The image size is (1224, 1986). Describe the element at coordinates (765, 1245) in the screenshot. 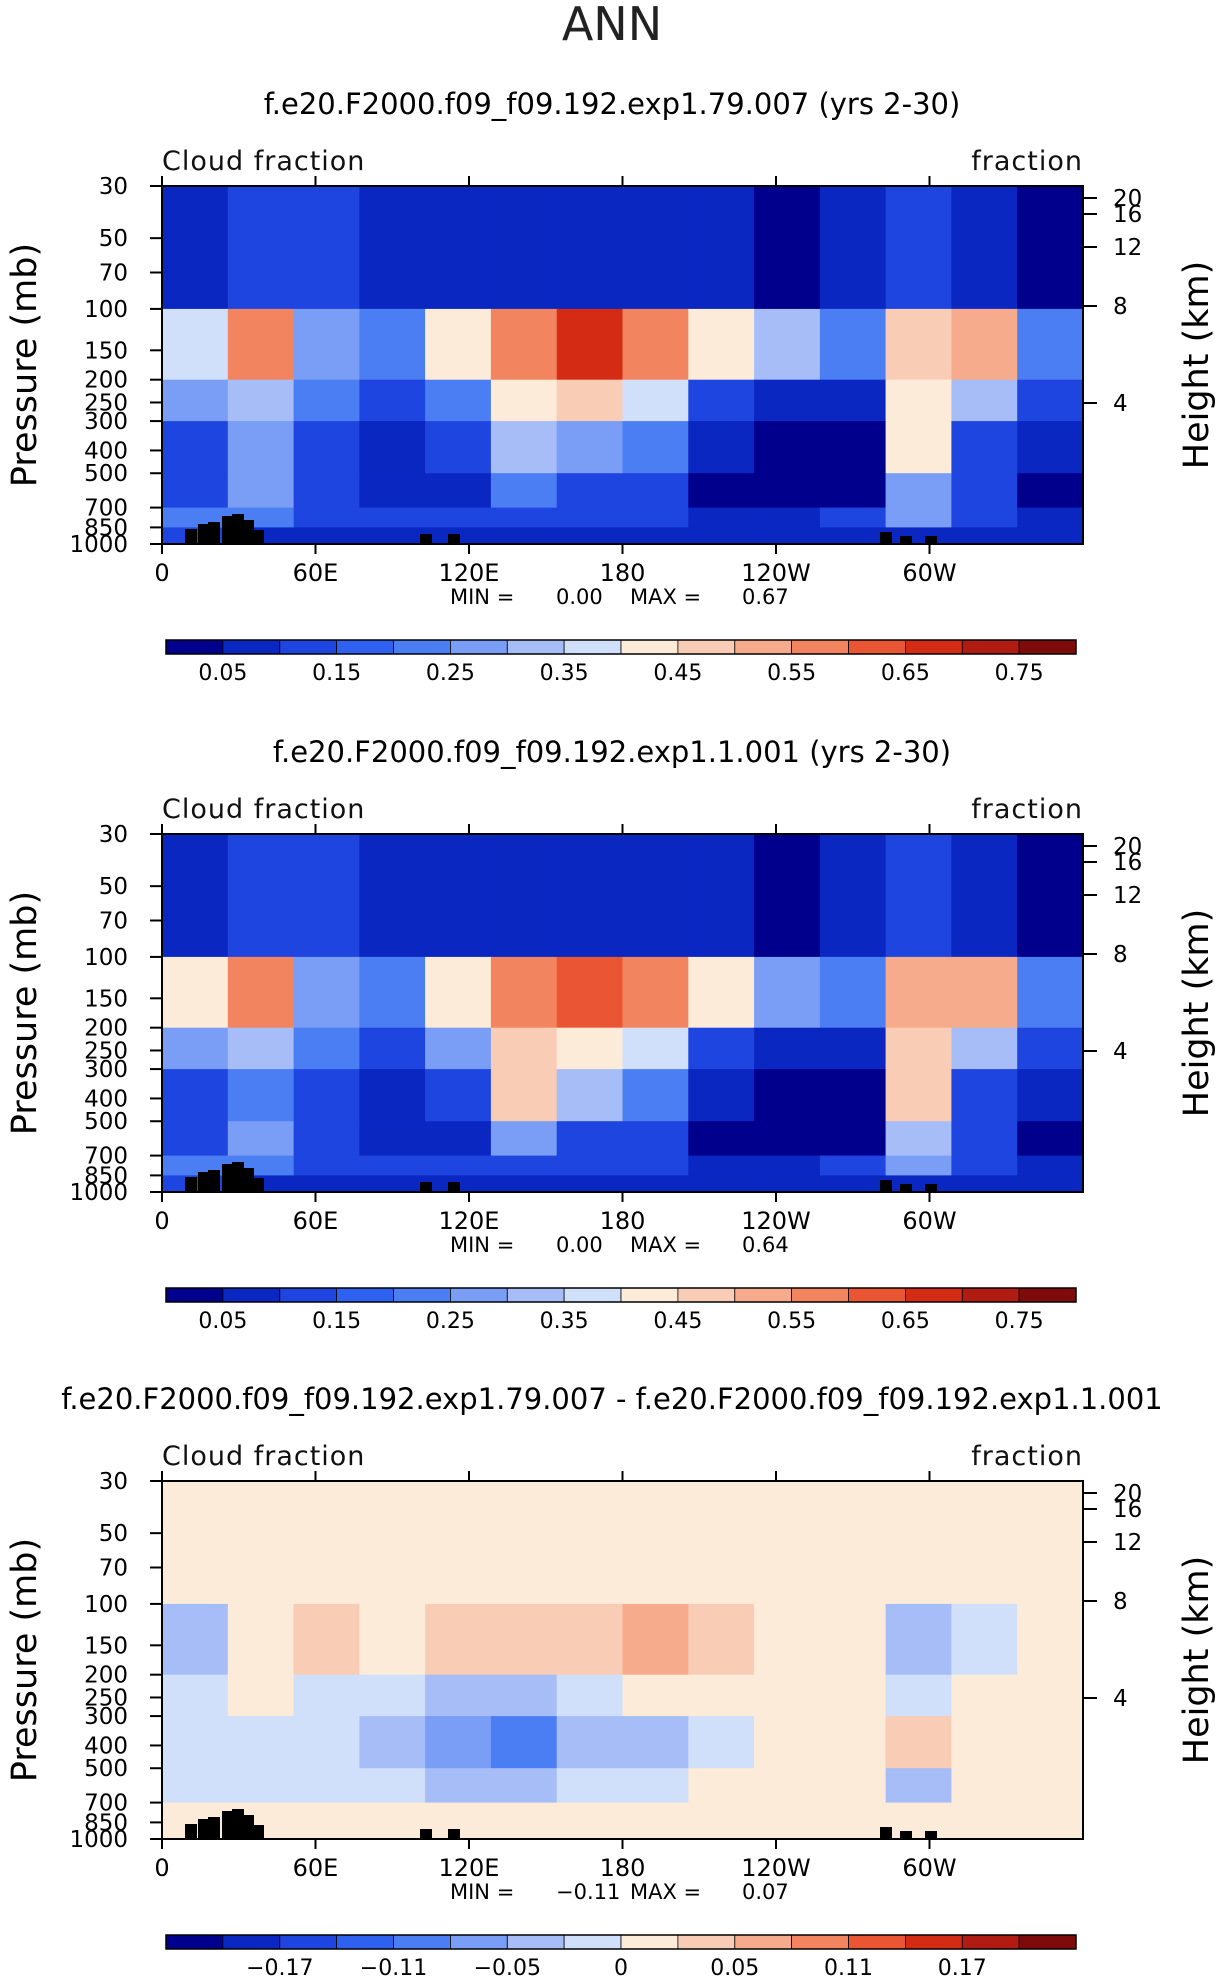

I see `max-value: 0.64` at that location.